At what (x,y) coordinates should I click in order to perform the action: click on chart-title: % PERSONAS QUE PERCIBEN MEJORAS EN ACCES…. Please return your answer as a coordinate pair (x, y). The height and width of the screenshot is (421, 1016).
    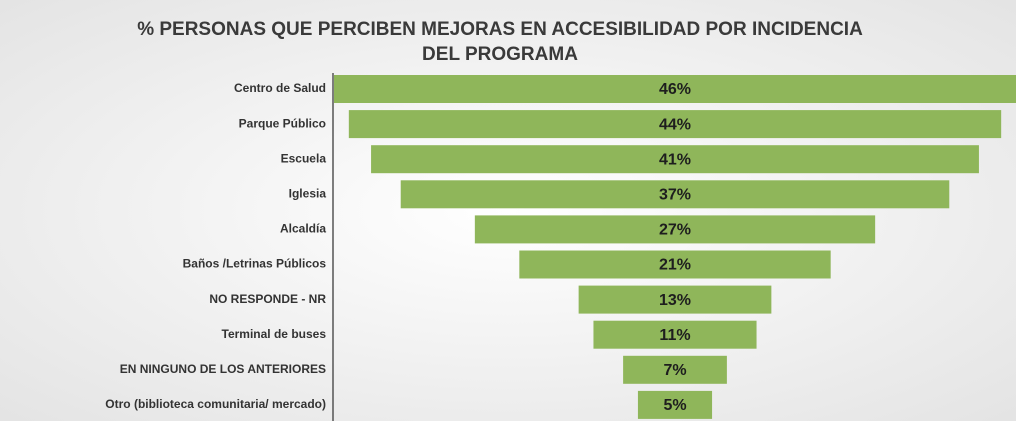
    Looking at the image, I should click on (500, 29).